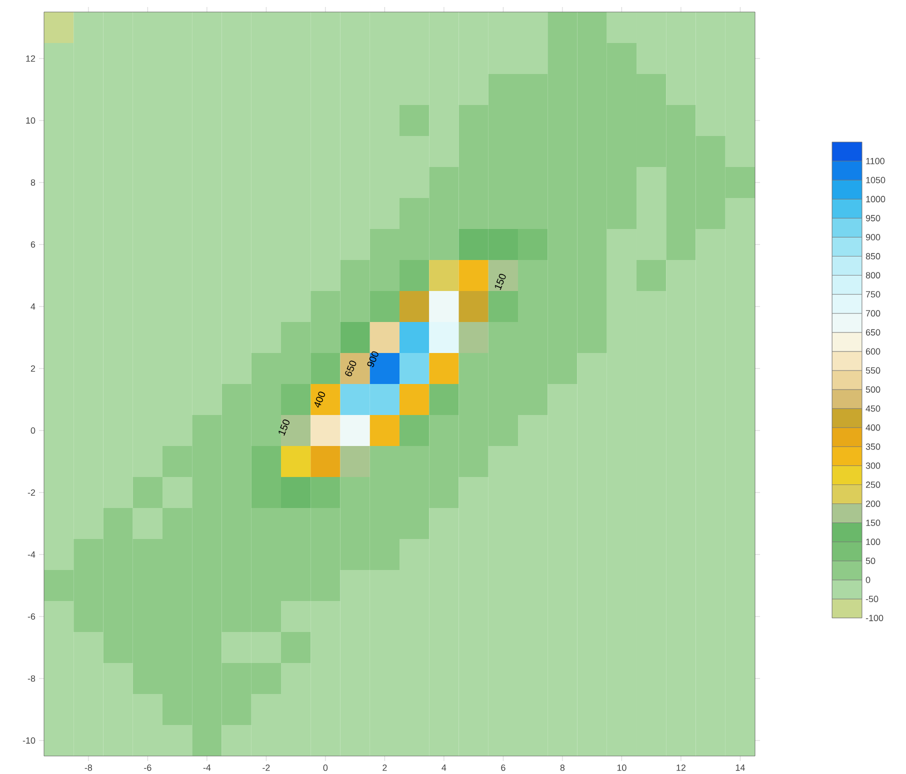  I want to click on color-bar-label: 400, so click(873, 427).